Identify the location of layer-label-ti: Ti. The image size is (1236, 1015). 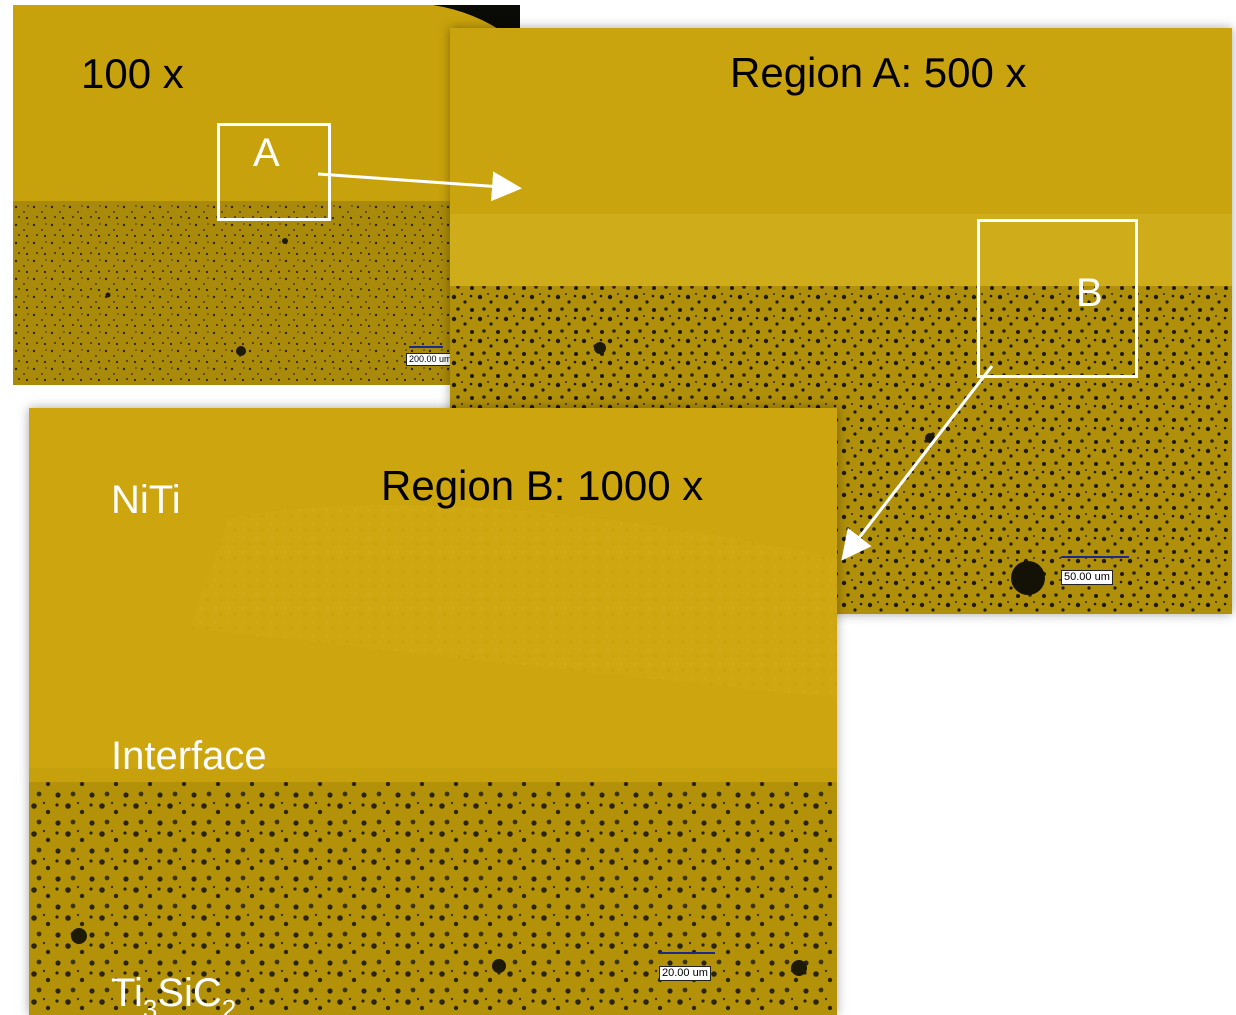
(127, 993).